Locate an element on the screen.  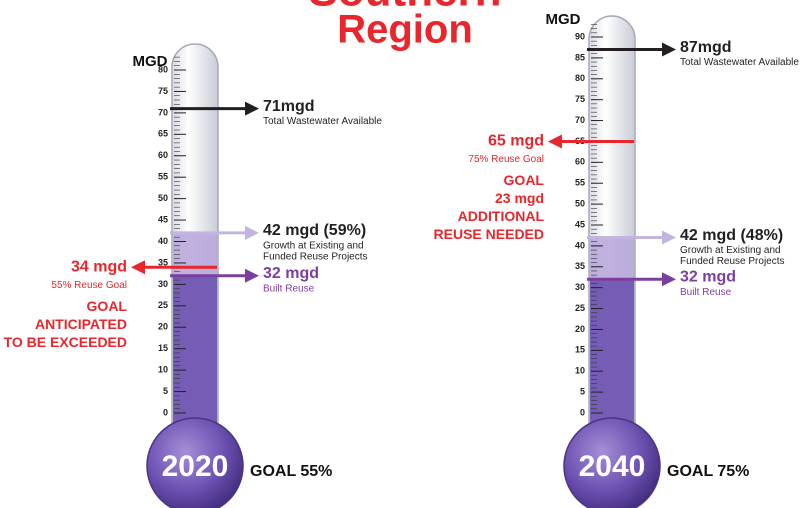
marker-label: 71mgd is located at coordinates (289, 106).